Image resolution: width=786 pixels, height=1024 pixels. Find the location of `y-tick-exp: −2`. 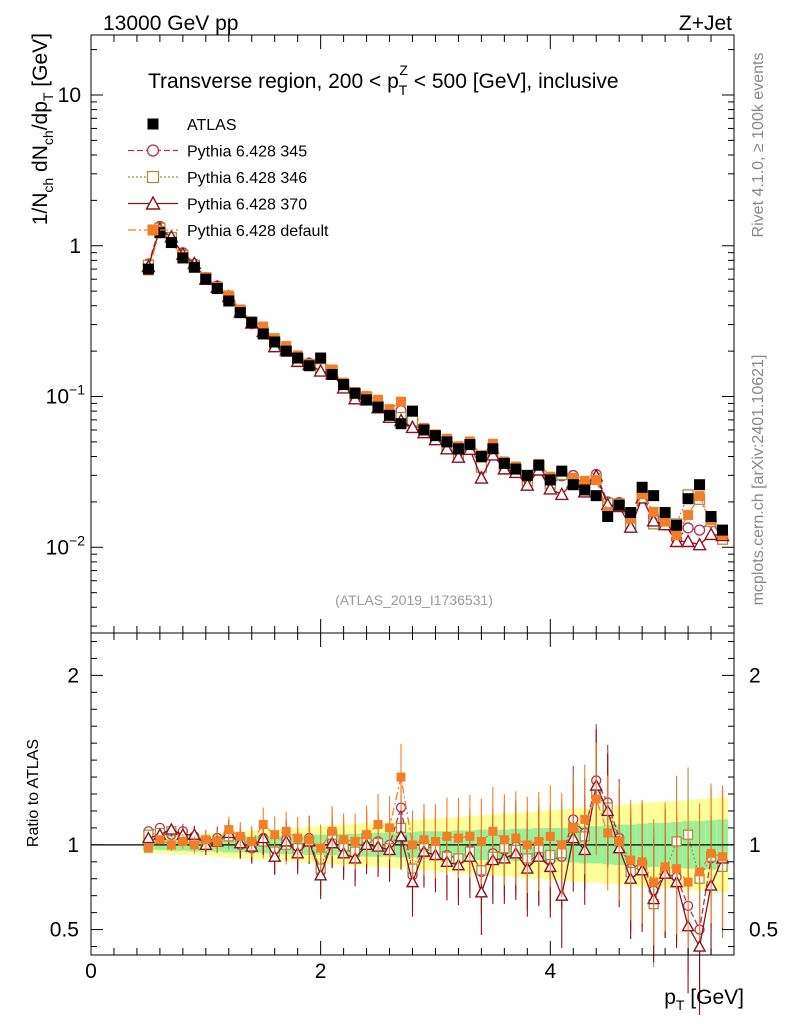

y-tick-exp: −2 is located at coordinates (77, 540).